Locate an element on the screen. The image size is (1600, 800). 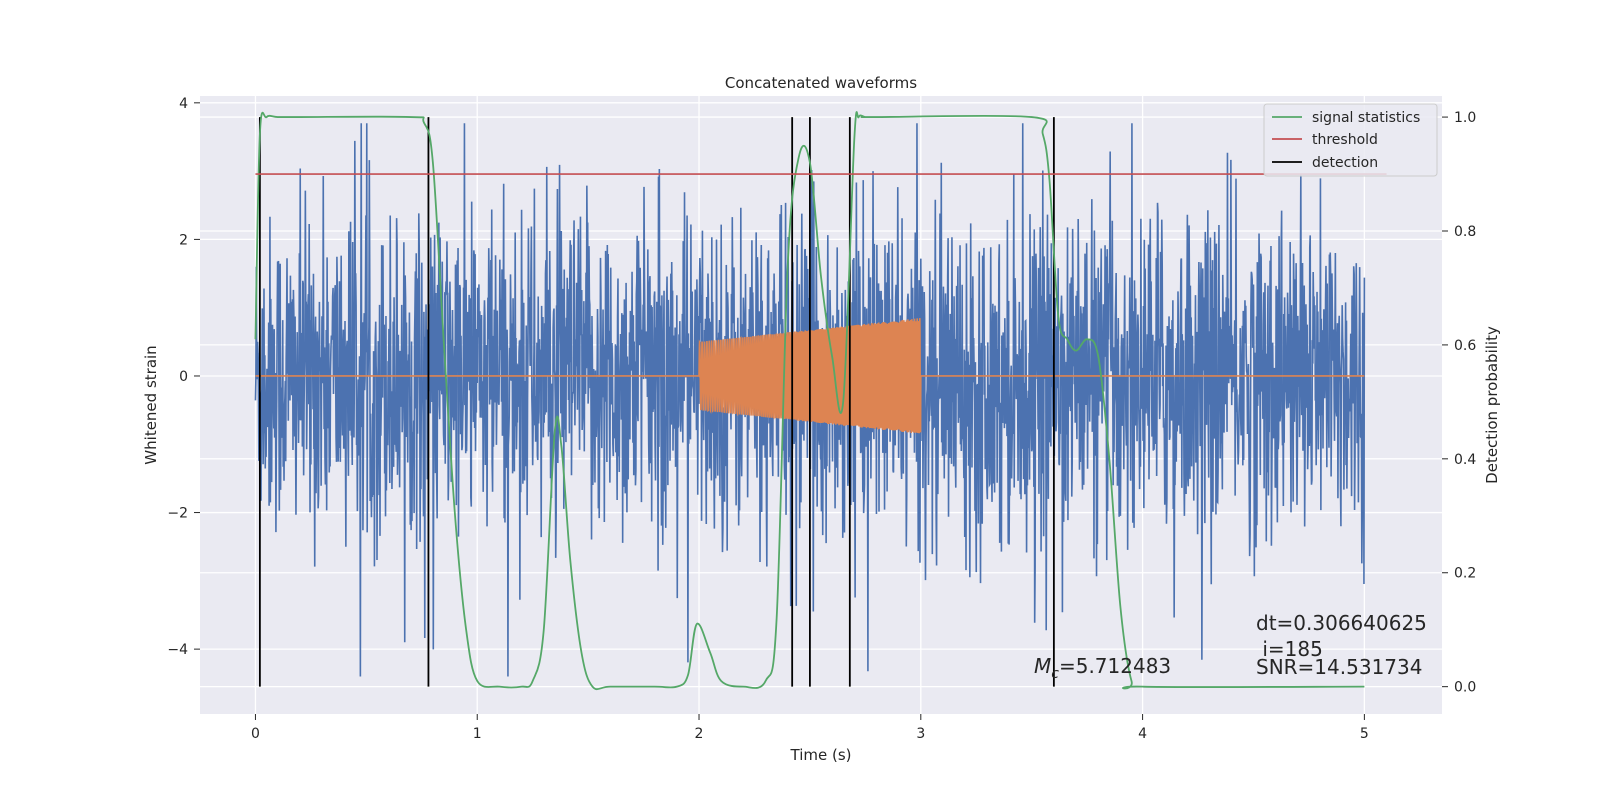
y2-axis-label: Detection probability is located at coordinates (1492, 405).